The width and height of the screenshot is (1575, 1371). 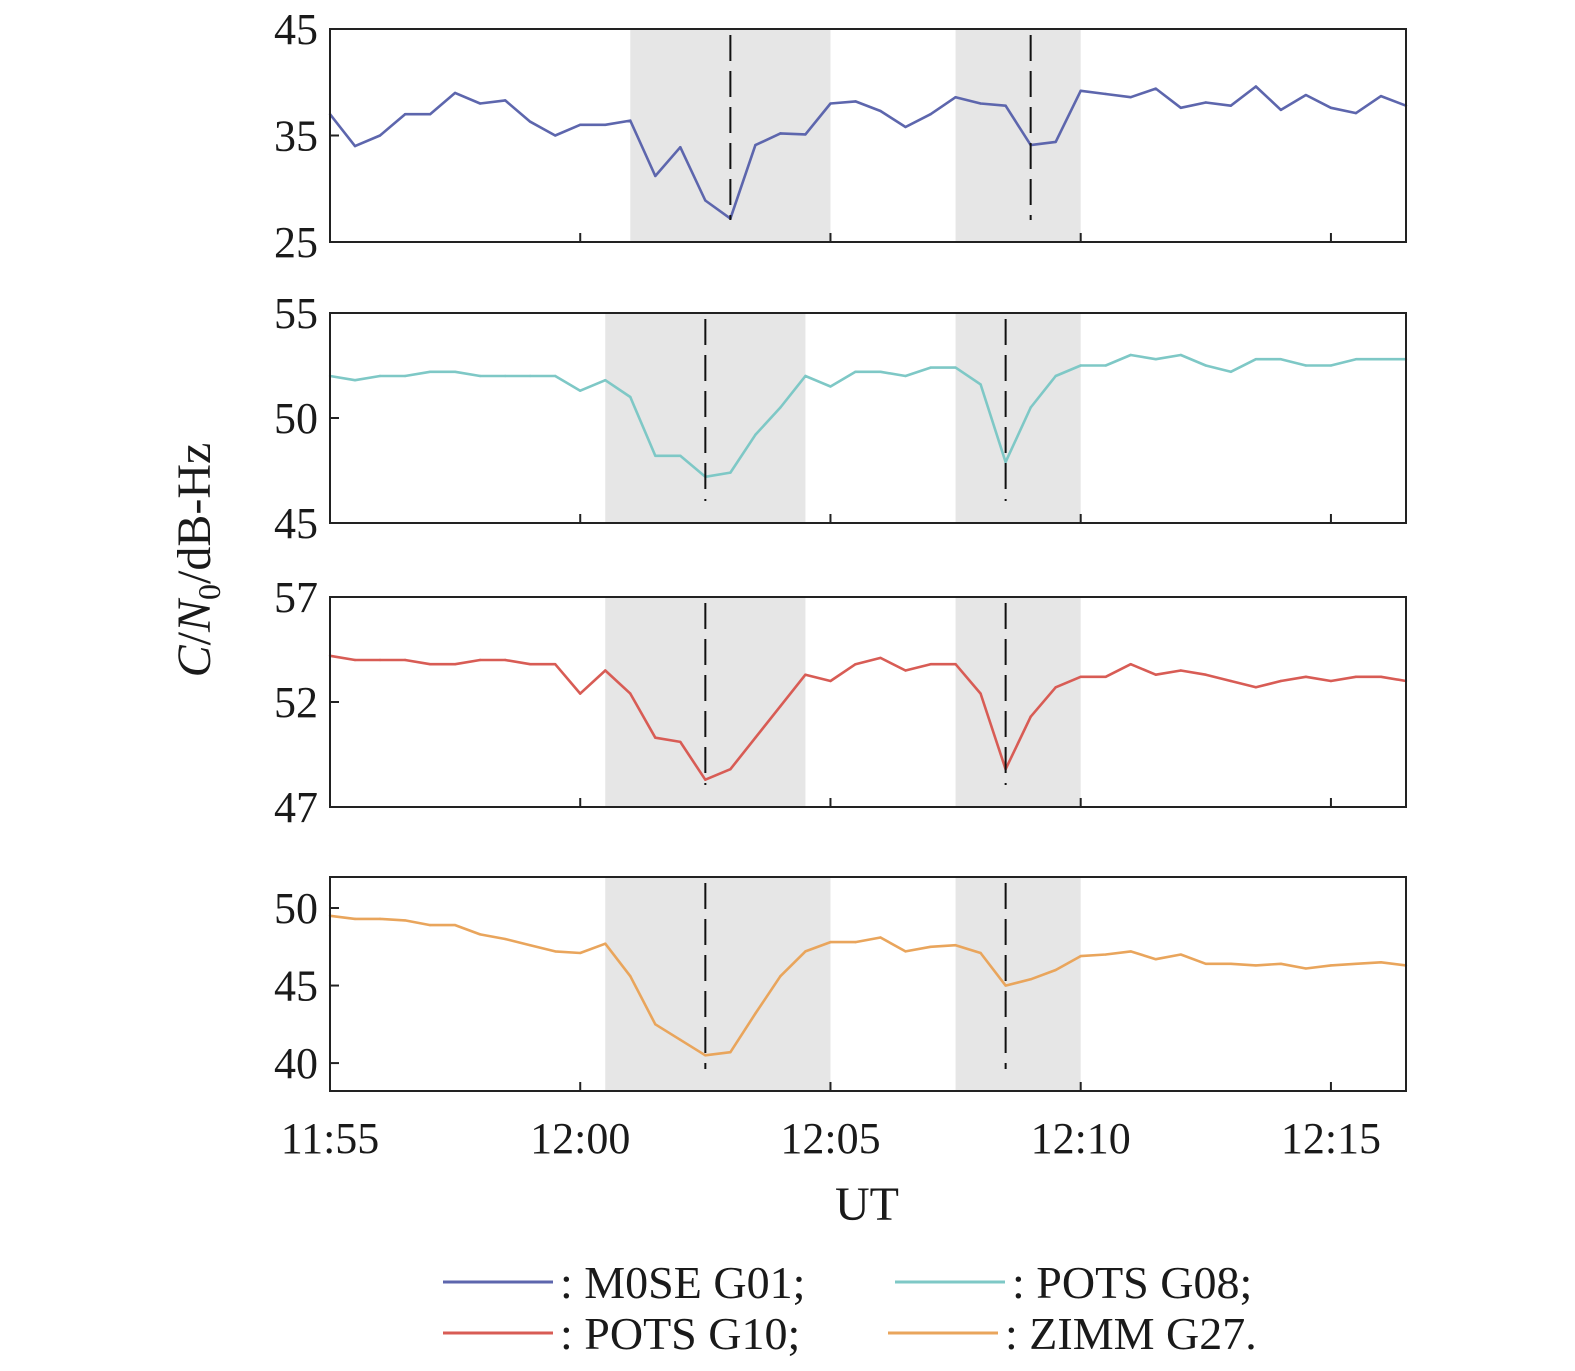 I want to click on legend-label-pots-g10: : POTS G10;, so click(x=680, y=1333).